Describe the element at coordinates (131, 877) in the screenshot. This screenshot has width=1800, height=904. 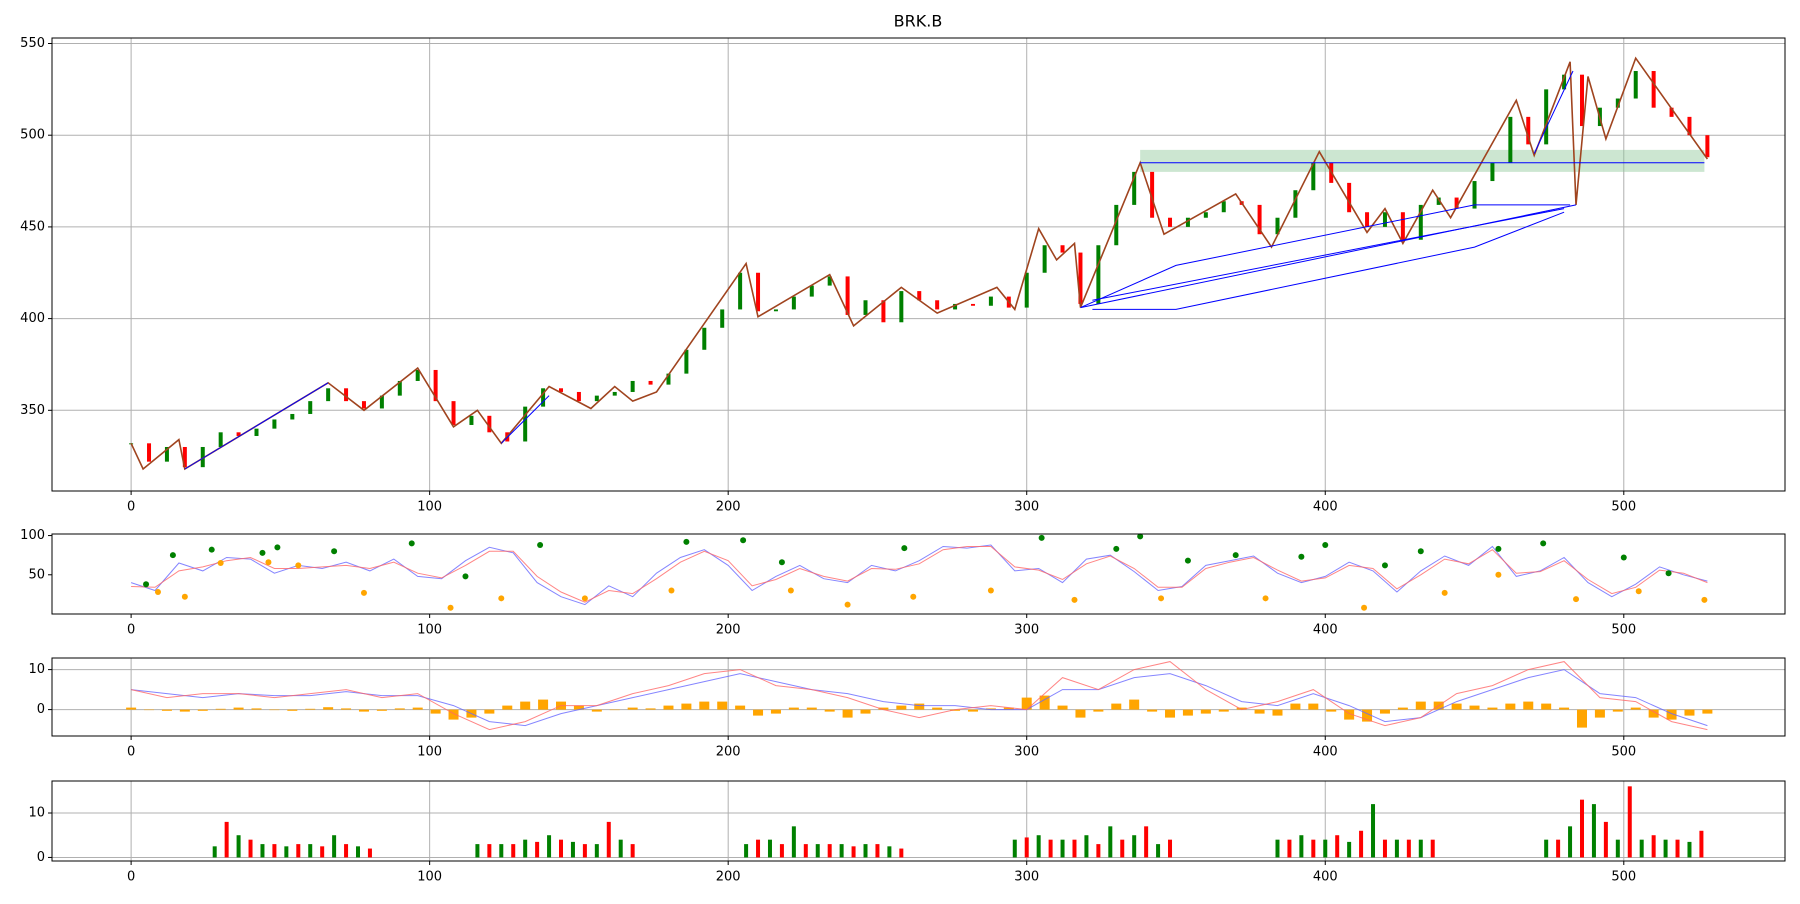
I see `x-tick-label: 0` at that location.